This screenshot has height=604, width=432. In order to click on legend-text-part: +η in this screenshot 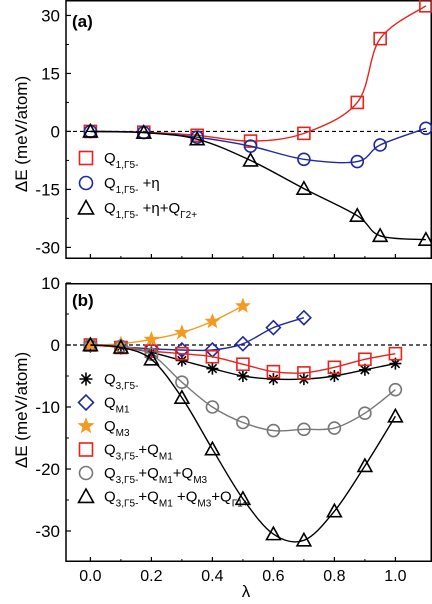, I will do `click(148, 183)`.